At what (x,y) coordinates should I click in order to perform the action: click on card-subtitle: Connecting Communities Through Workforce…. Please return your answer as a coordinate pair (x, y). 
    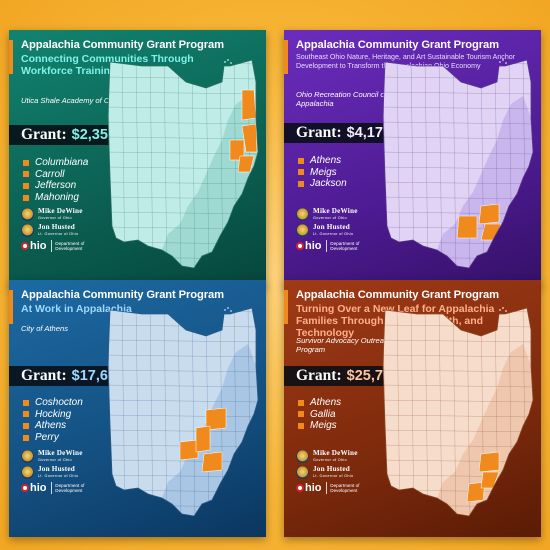
    Looking at the image, I should click on (107, 65).